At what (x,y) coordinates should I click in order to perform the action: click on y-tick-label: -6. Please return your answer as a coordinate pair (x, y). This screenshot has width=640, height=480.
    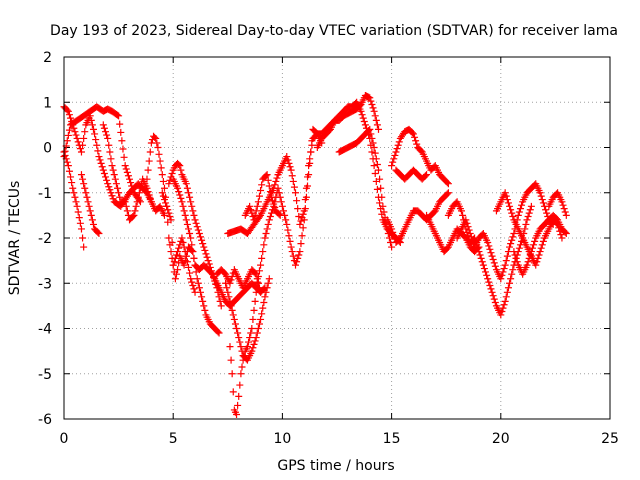
    Looking at the image, I should click on (45, 420).